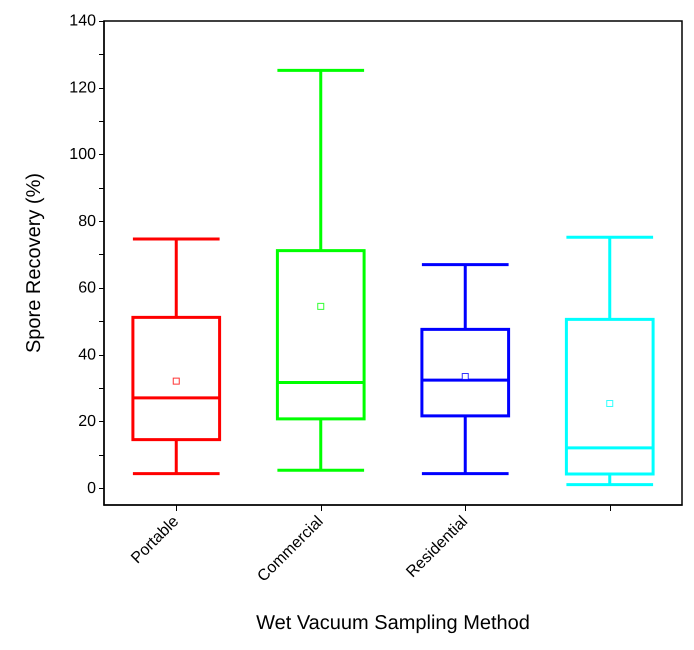 This screenshot has height=650, width=694. What do you see at coordinates (87, 221) in the screenshot?
I see `y-tick-label: 80` at bounding box center [87, 221].